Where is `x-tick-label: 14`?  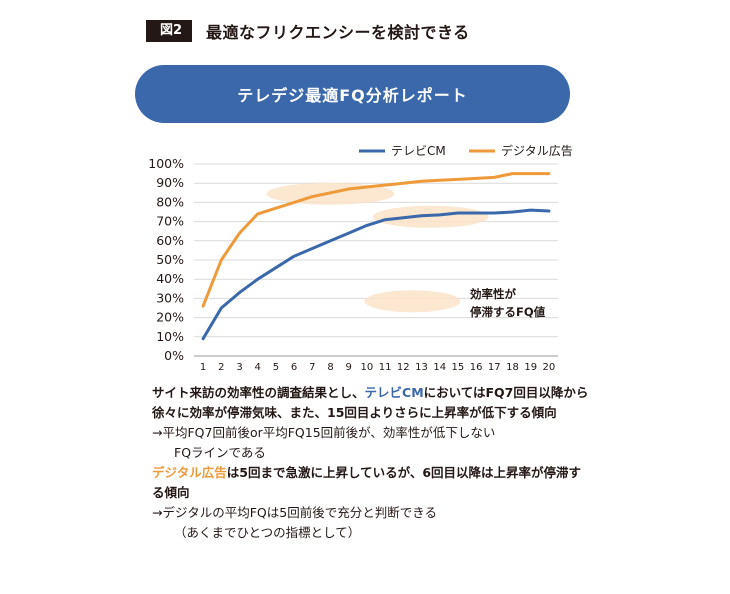
x-tick-label: 14 is located at coordinates (439, 367).